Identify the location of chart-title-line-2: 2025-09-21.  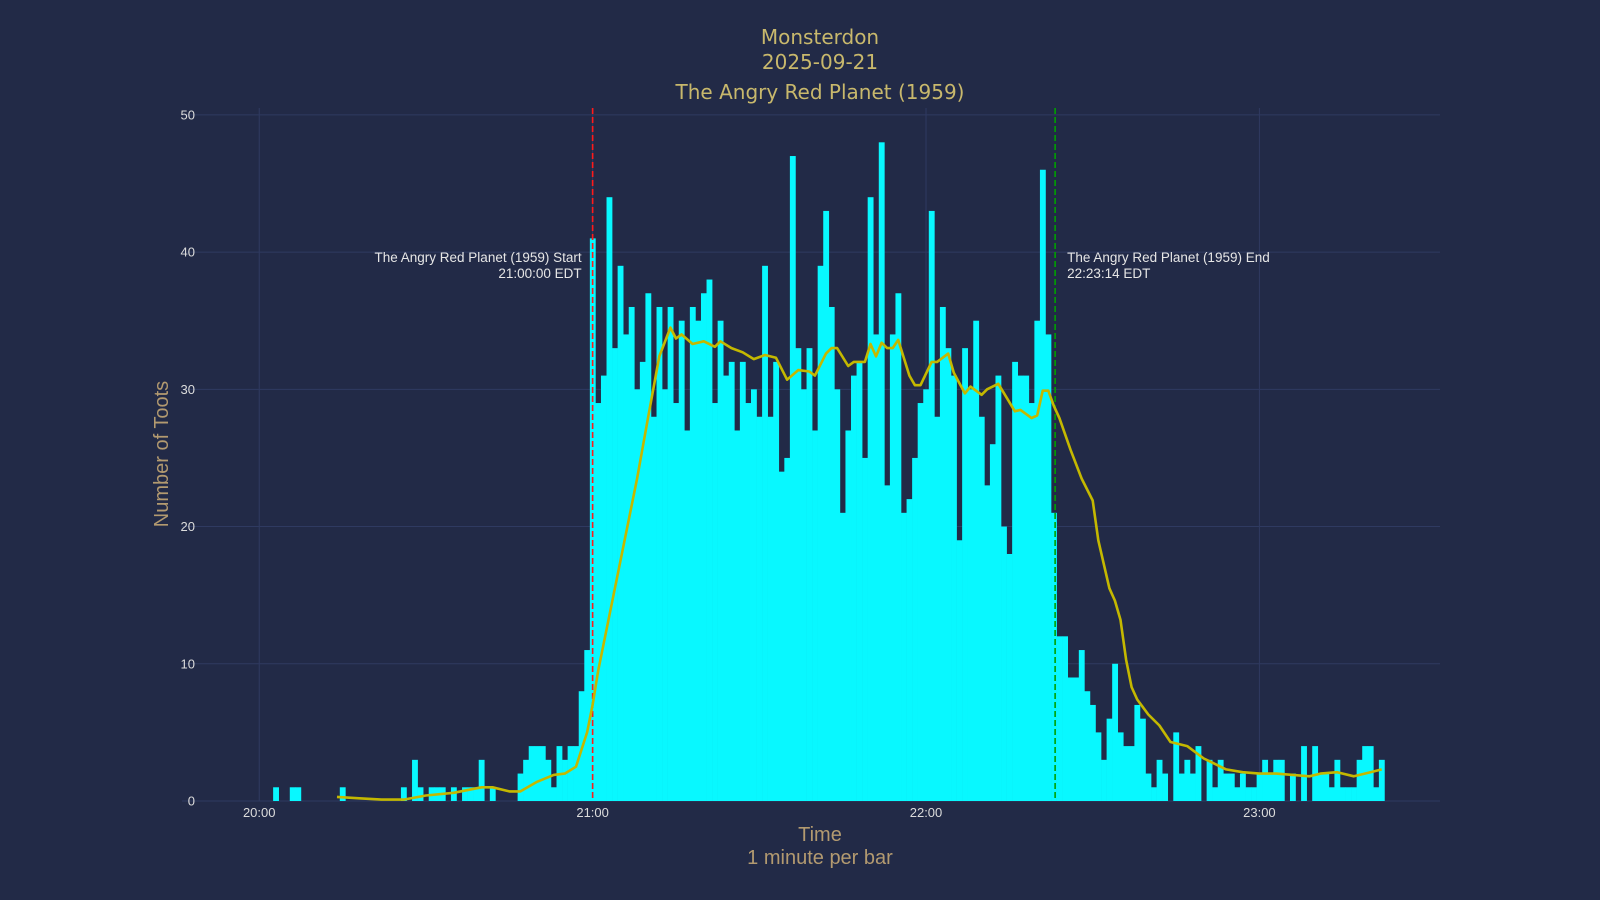
(820, 62).